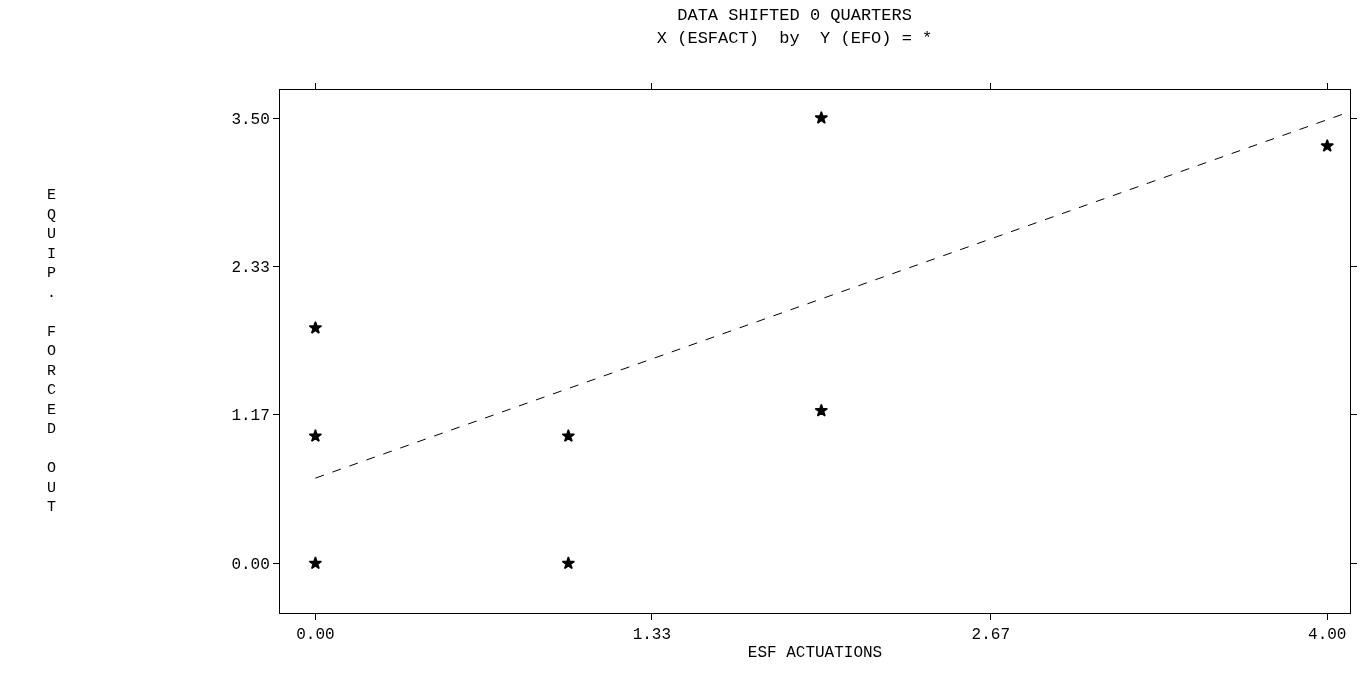 Image resolution: width=1370 pixels, height=683 pixels. I want to click on y-tick-label: 0.00, so click(250, 564).